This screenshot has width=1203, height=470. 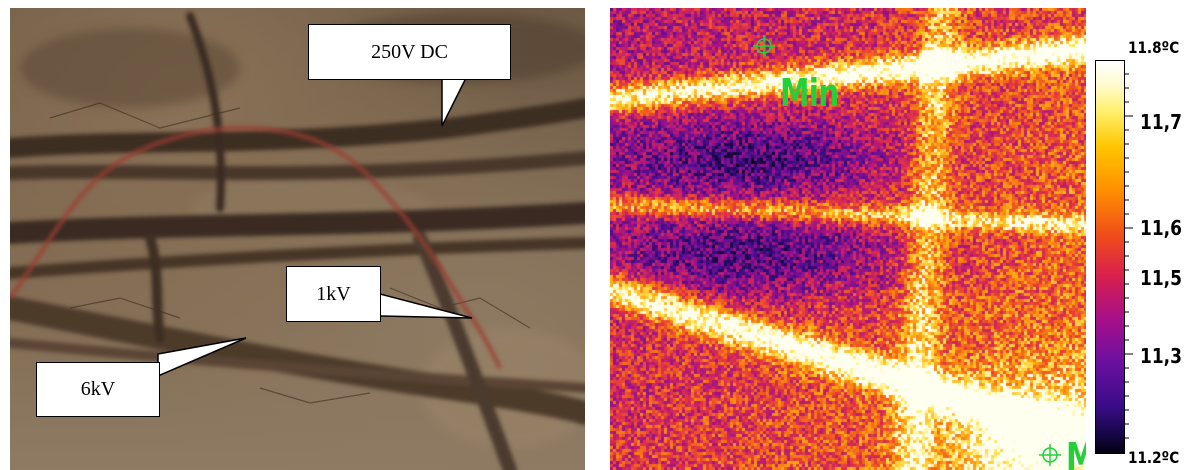 I want to click on callout-250v-dc-label: 250V DC, so click(x=409, y=51).